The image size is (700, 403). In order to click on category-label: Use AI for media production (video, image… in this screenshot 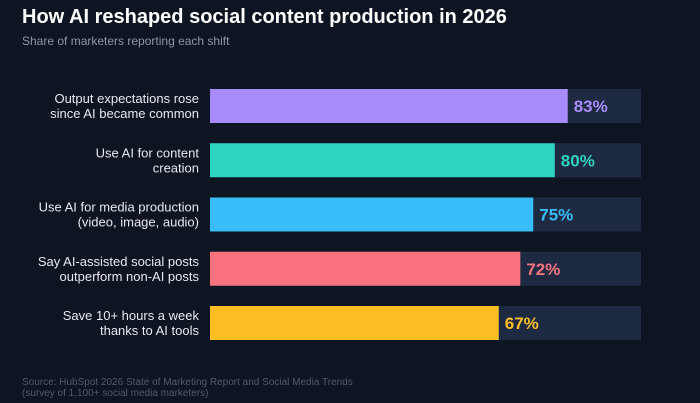, I will do `click(119, 215)`.